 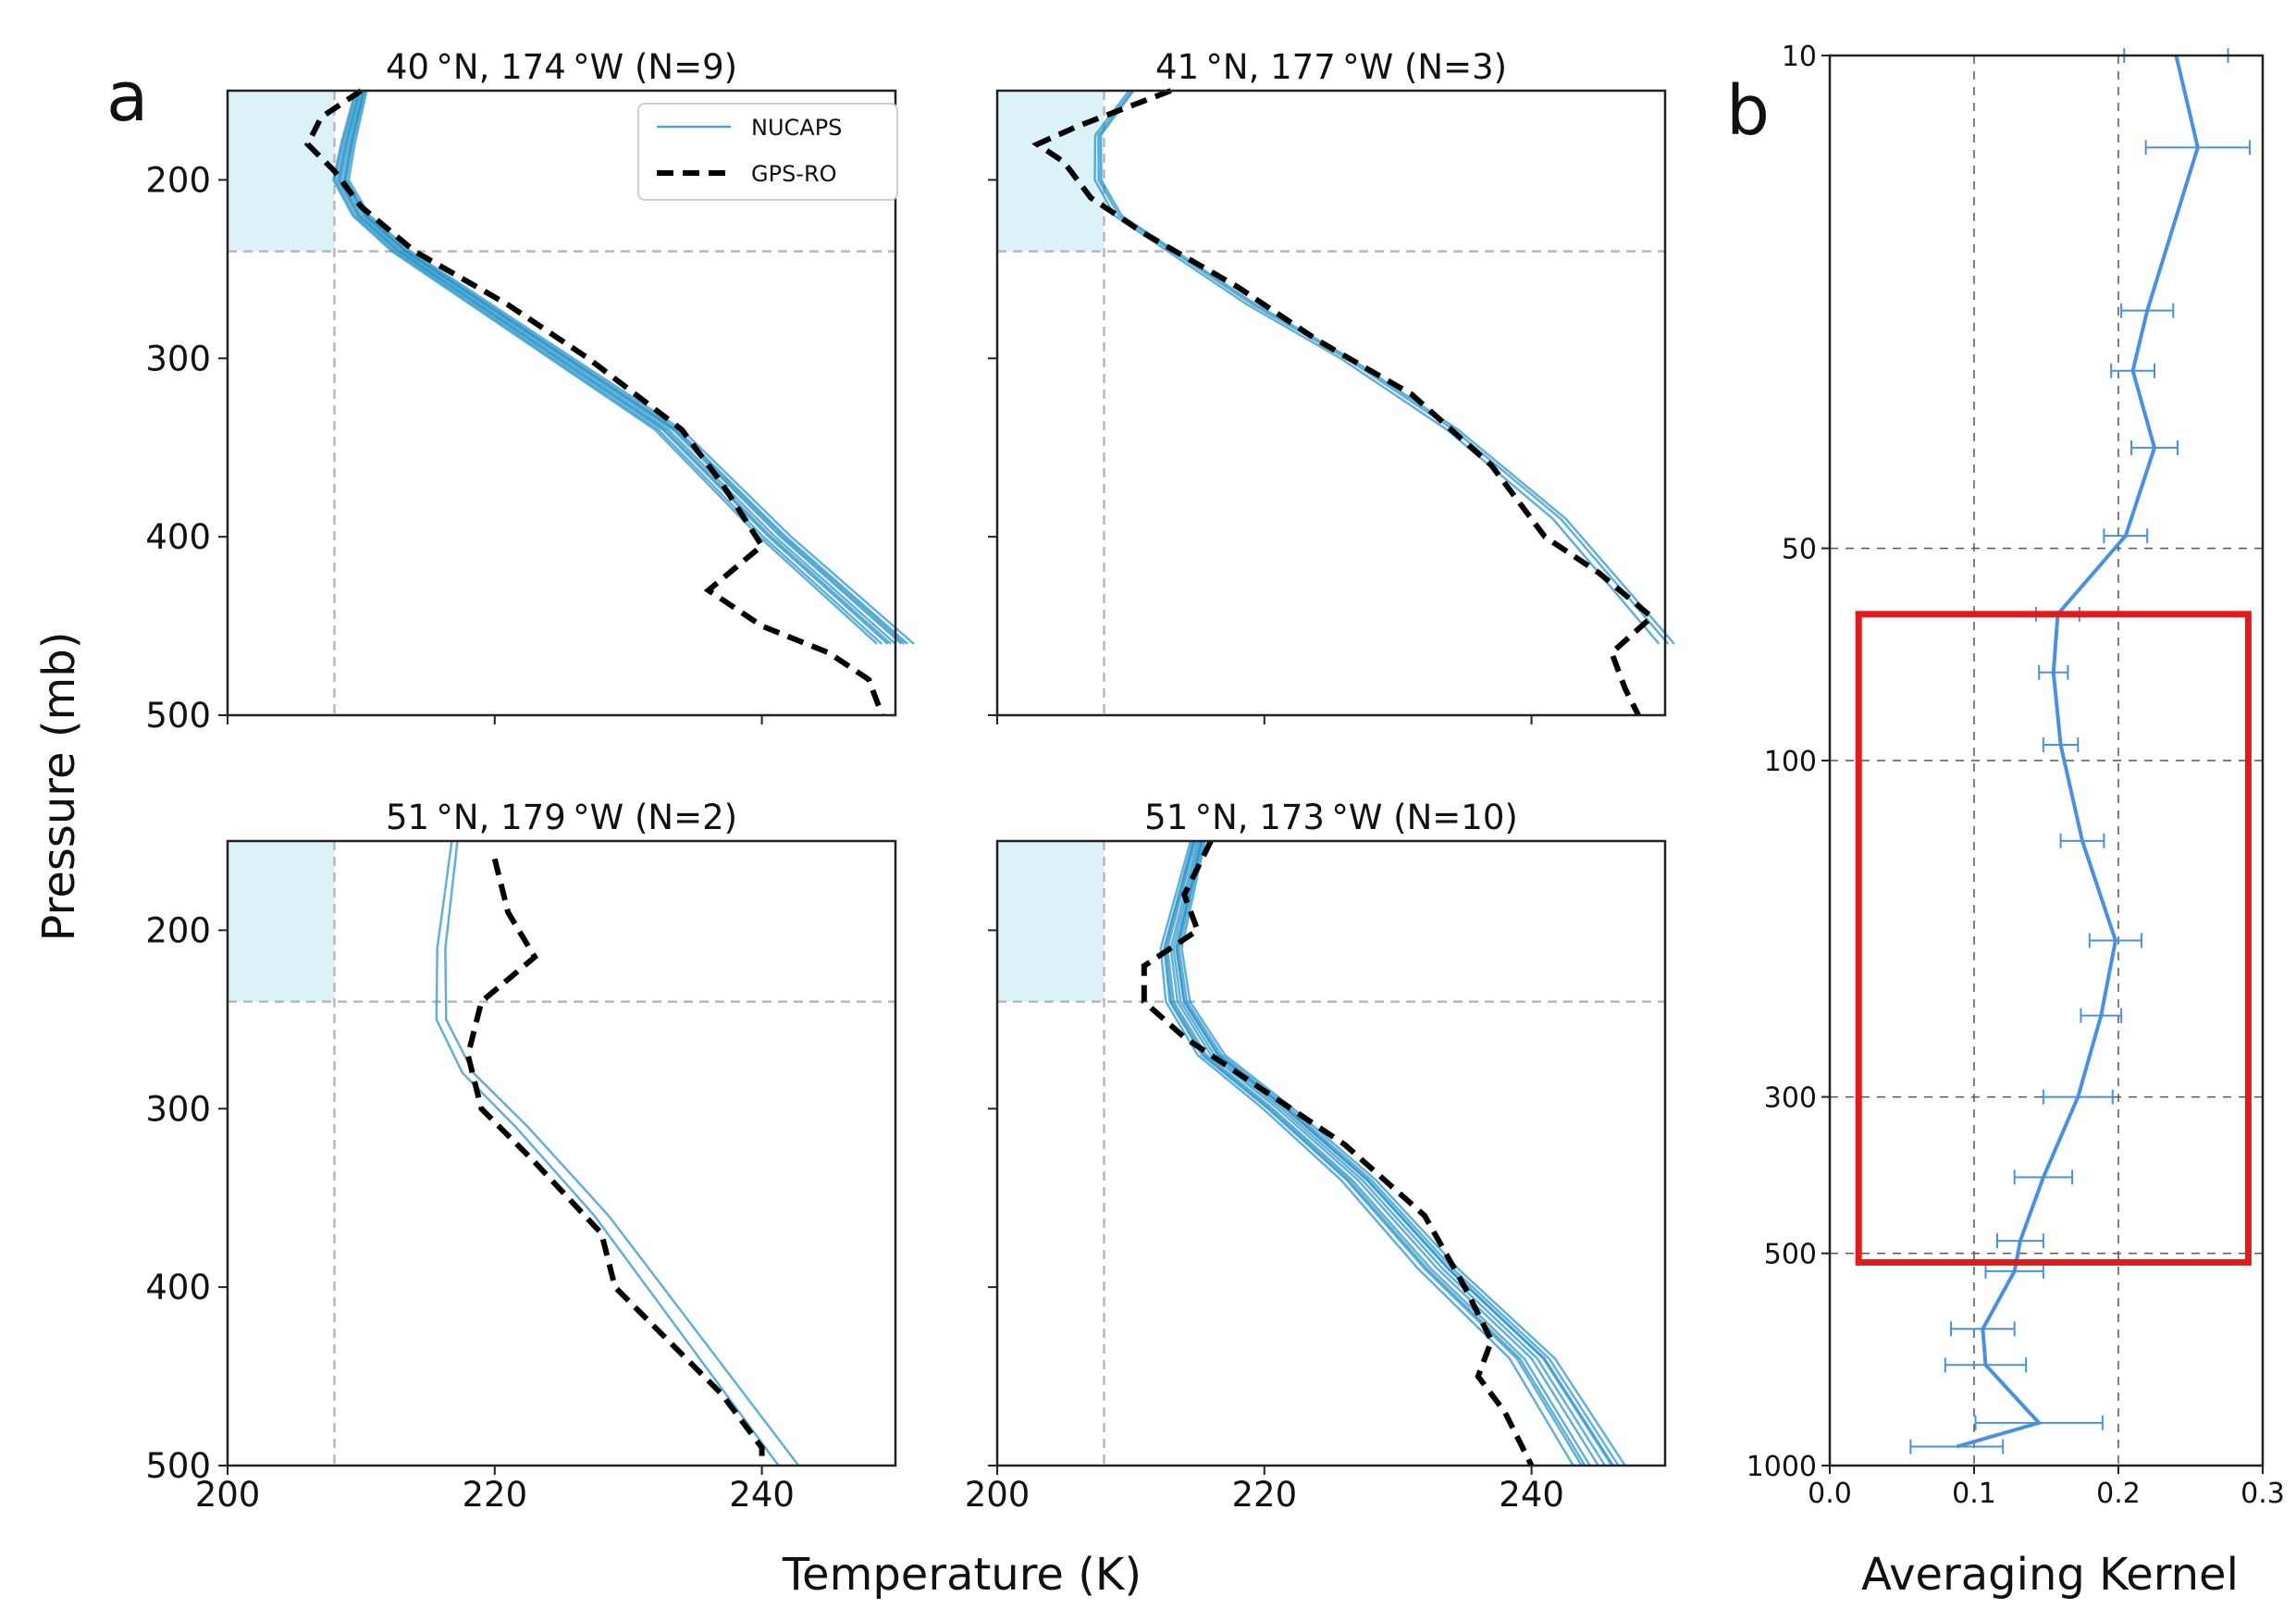 What do you see at coordinates (1799, 550) in the screenshot?
I see `y-tick-label: 50` at bounding box center [1799, 550].